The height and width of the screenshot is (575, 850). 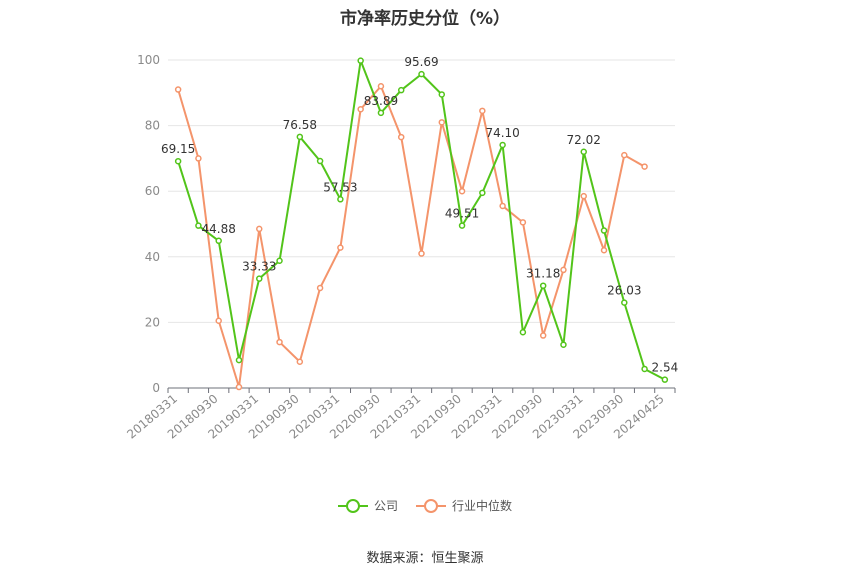 I want to click on data-label: 57.53, so click(x=340, y=187).